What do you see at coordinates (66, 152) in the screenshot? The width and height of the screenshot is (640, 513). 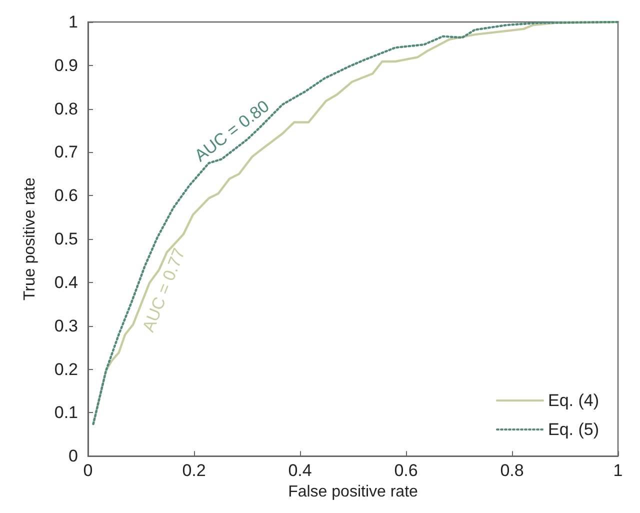 I see `y-tick-label: 0.7` at bounding box center [66, 152].